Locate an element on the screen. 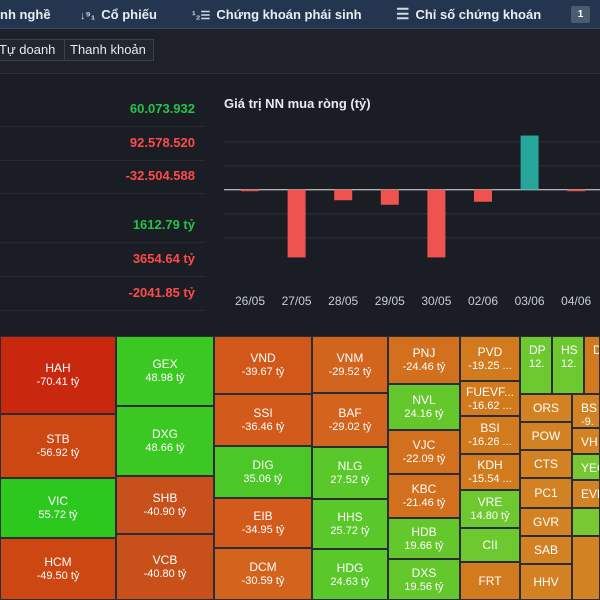 The width and height of the screenshot is (600, 600). heatmap-tile-symbol: VNM is located at coordinates (350, 357).